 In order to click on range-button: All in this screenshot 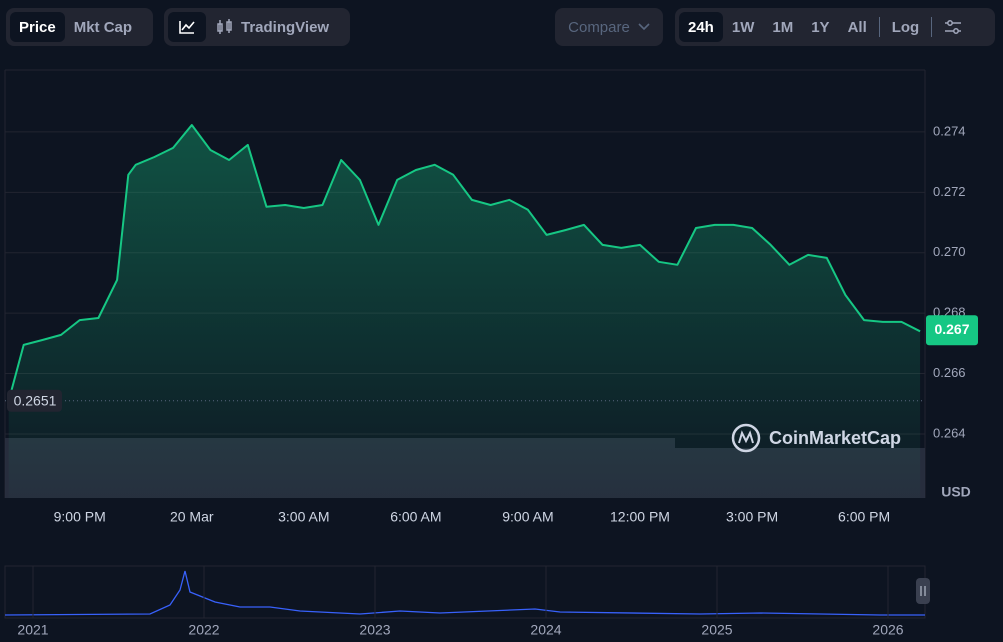, I will do `click(857, 27)`.